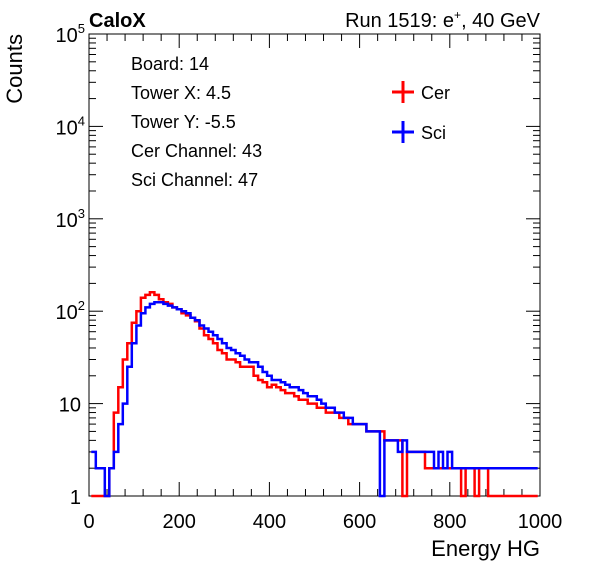  What do you see at coordinates (403, 92) in the screenshot?
I see `legend-marker-cer` at bounding box center [403, 92].